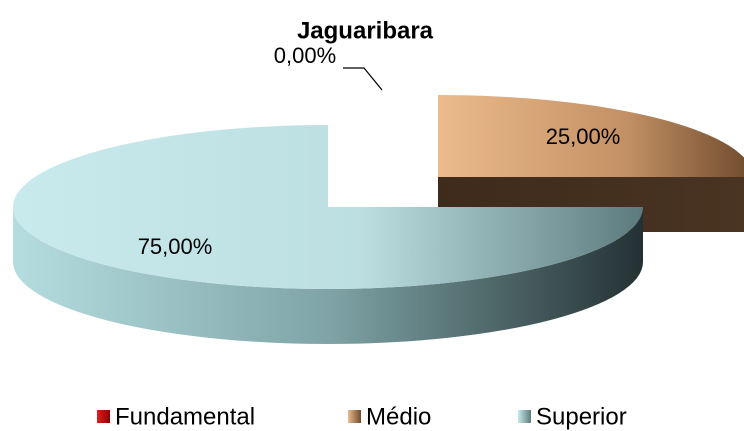  Describe the element at coordinates (583, 136) in the screenshot. I see `data-label: 25,00%` at that location.